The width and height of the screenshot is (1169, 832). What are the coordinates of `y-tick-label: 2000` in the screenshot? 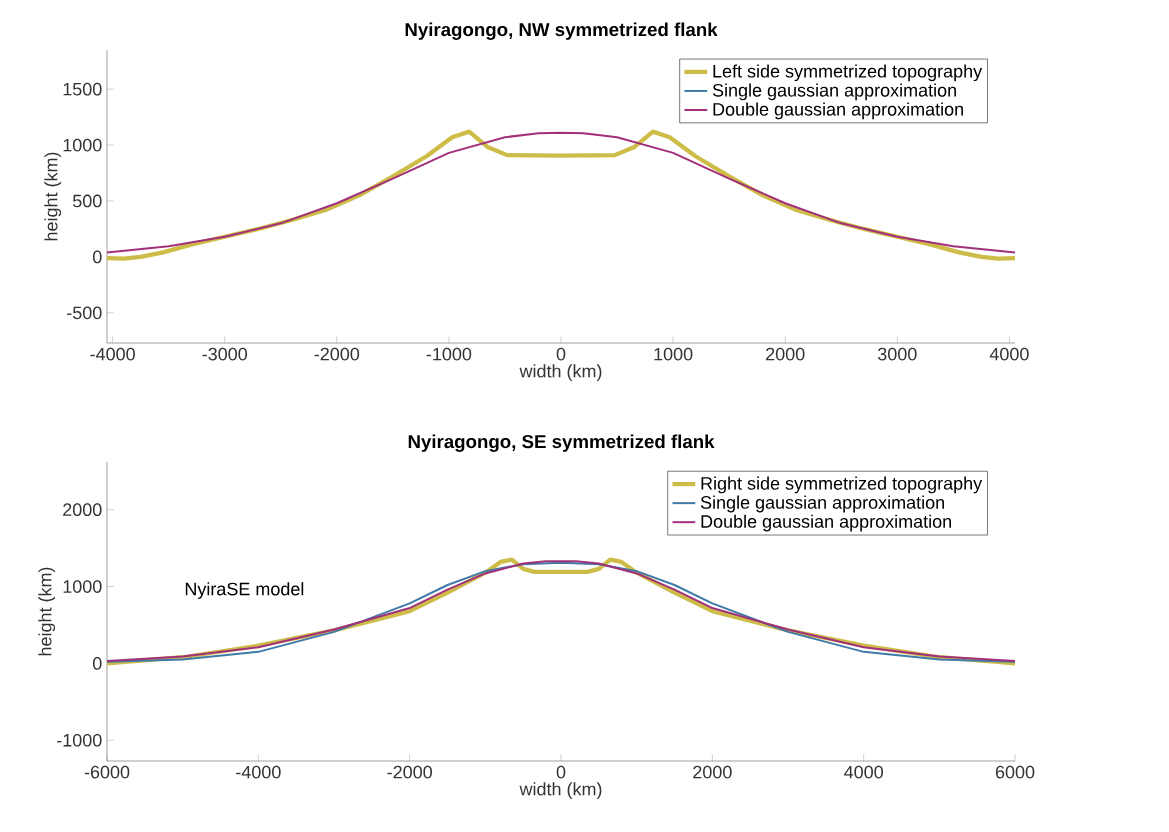 It's located at (82, 510).